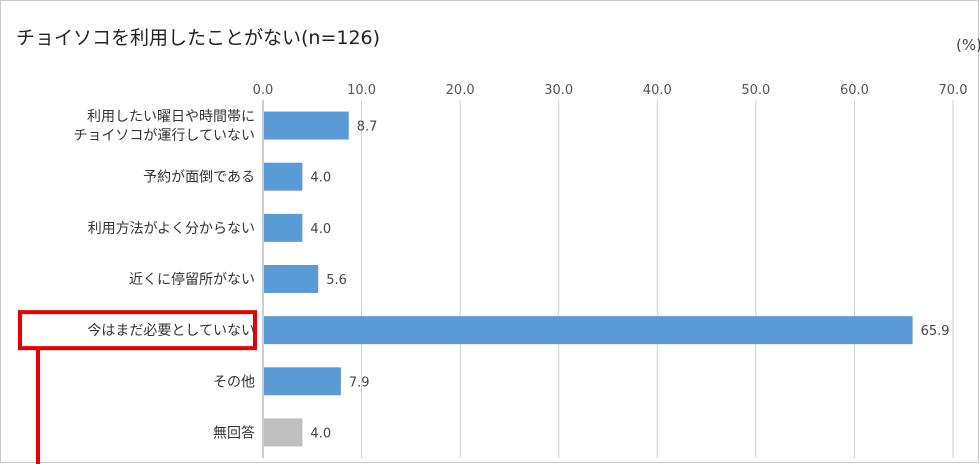 This screenshot has height=464, width=980. I want to click on data-label: 5.6, so click(336, 280).